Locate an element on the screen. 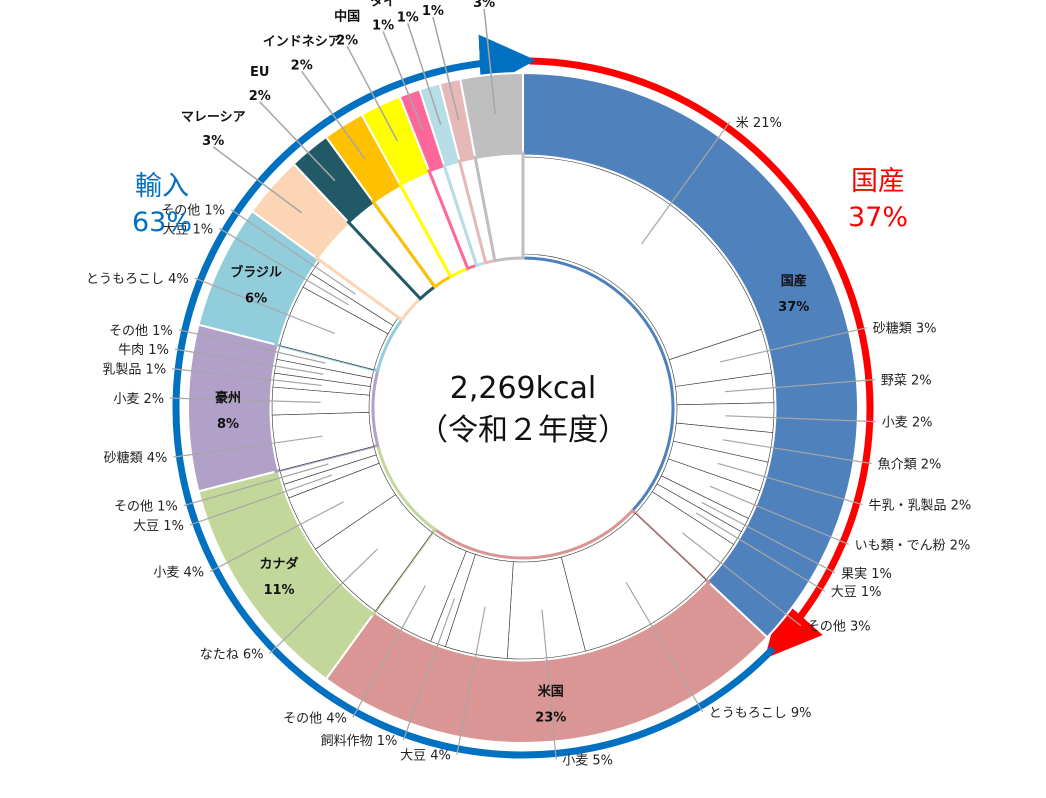 Image resolution: width=1046 pixels, height=798 pixels. outer-pct-item-7: 2% is located at coordinates (302, 65).